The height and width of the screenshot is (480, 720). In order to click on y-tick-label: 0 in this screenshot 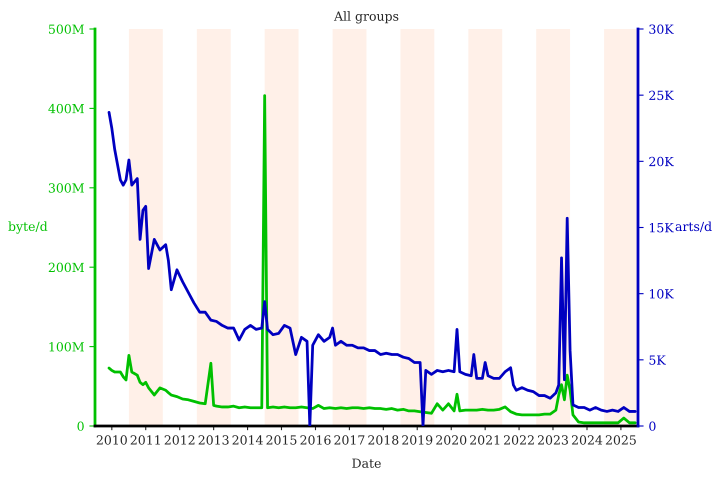, I will do `click(80, 426)`.